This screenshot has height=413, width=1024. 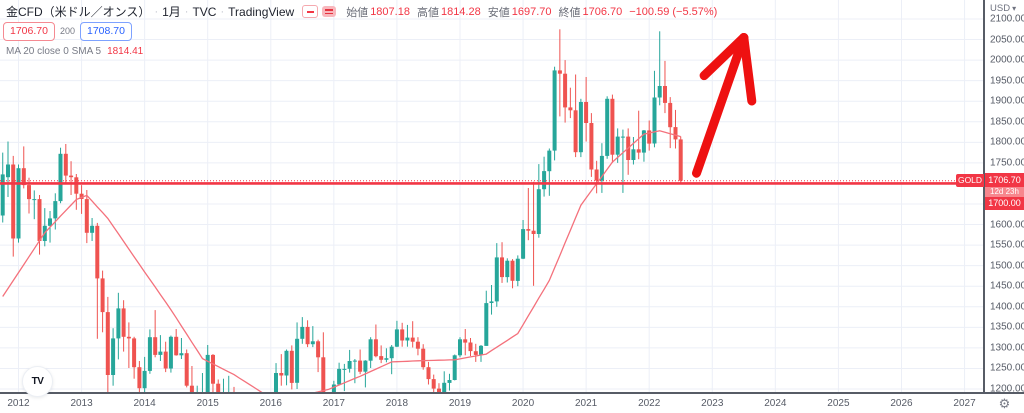 I want to click on symbol-title: 金CFD（米ドル／オンス）, so click(x=78, y=12).